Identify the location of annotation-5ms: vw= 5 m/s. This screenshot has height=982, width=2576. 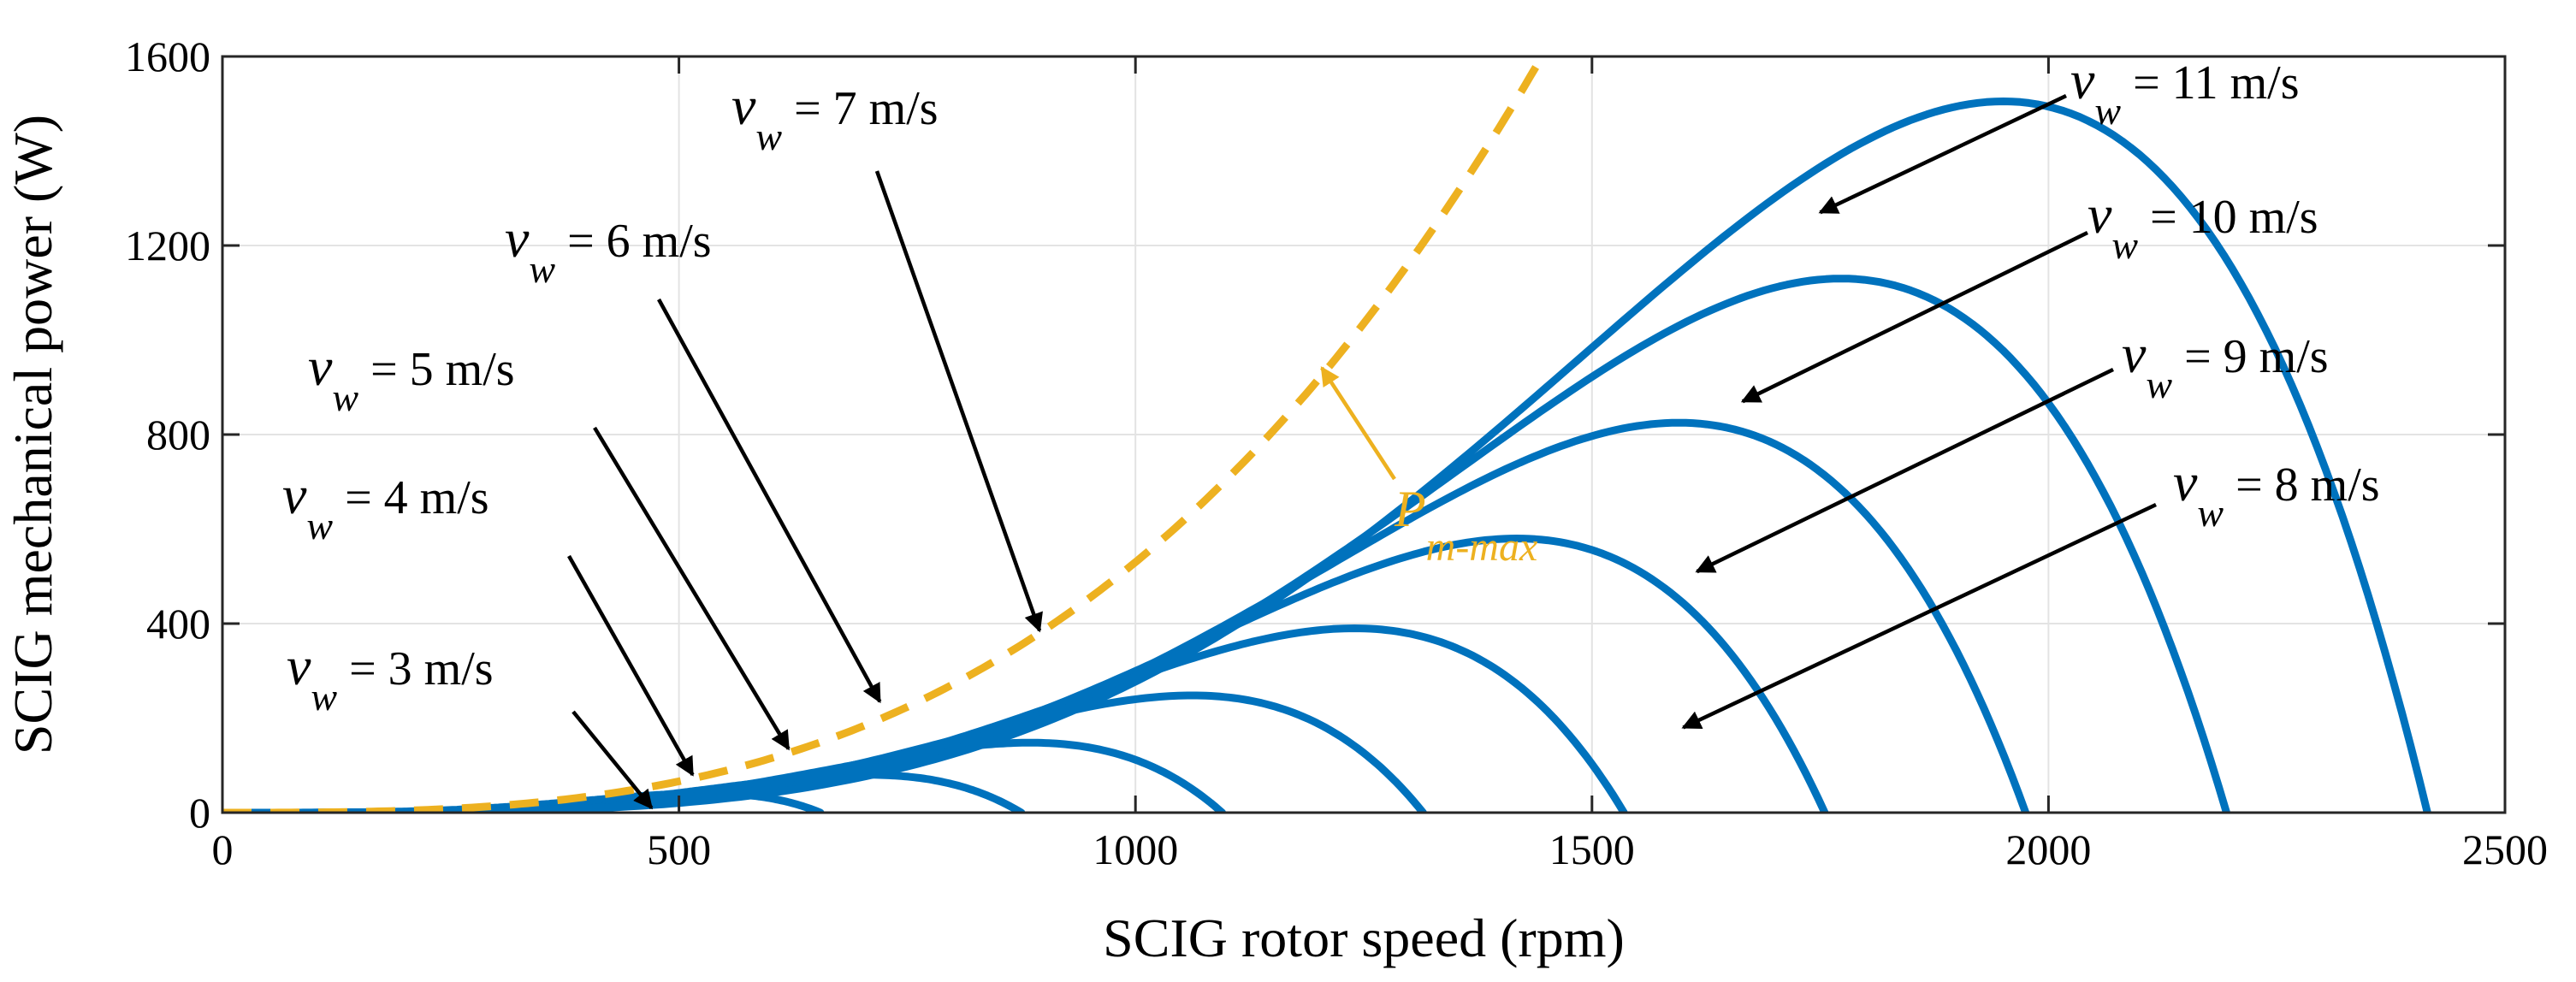
(549, 543).